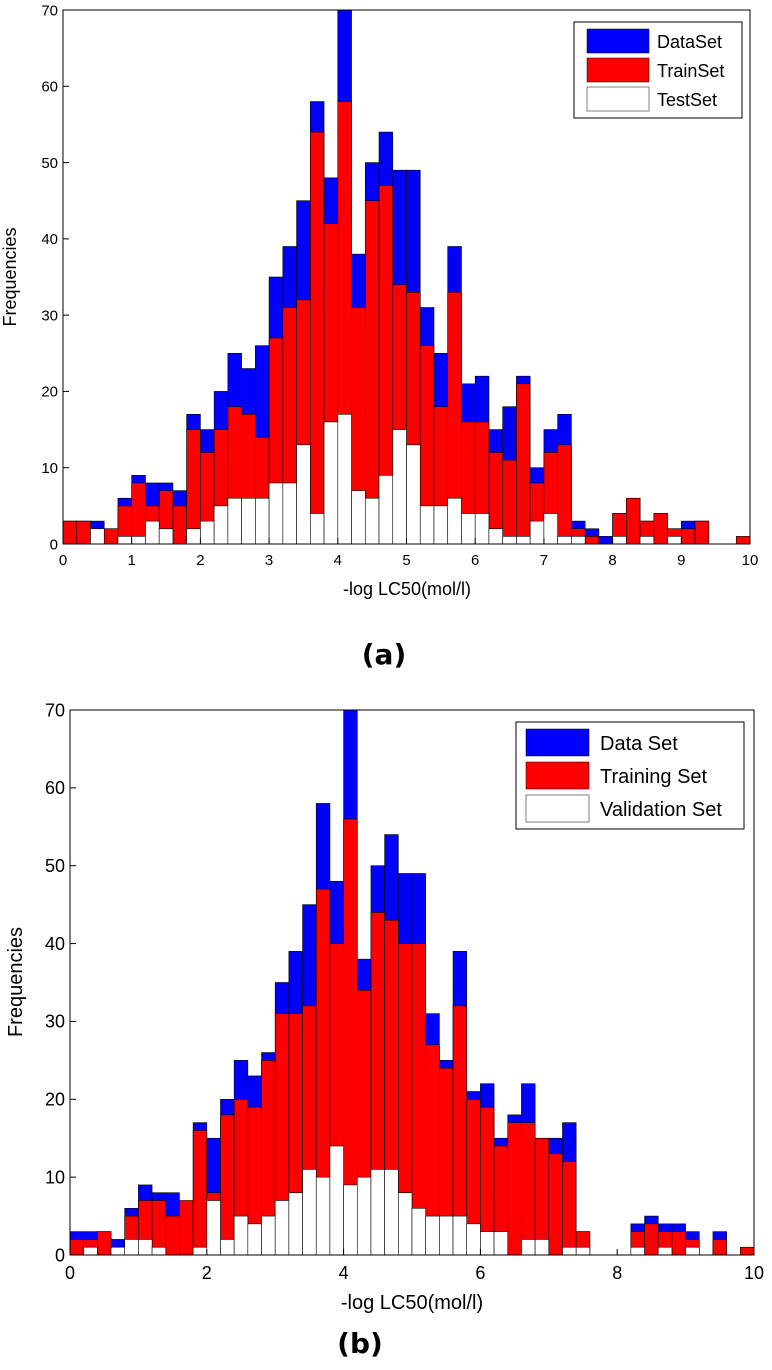 The image size is (772, 1370). Describe the element at coordinates (49, 239) in the screenshot. I see `y-tick-label-a-4: 40` at that location.